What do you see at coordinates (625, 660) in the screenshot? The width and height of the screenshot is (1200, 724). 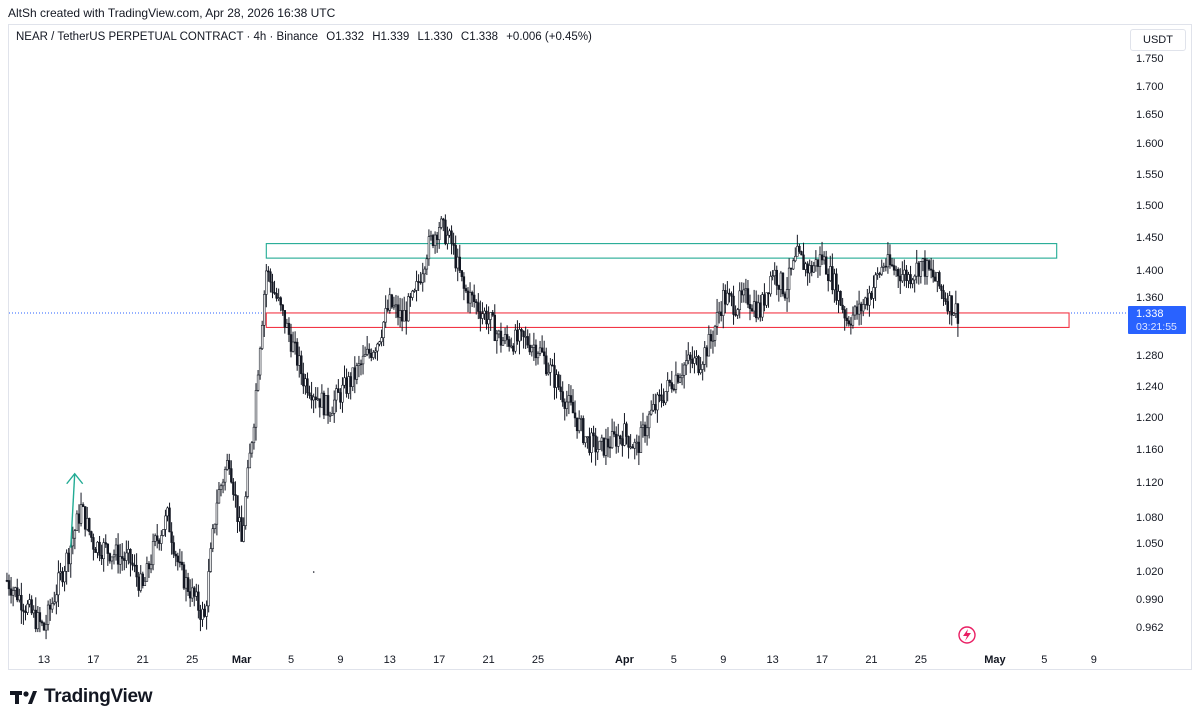 I see `x-tick-label: Apr` at bounding box center [625, 660].